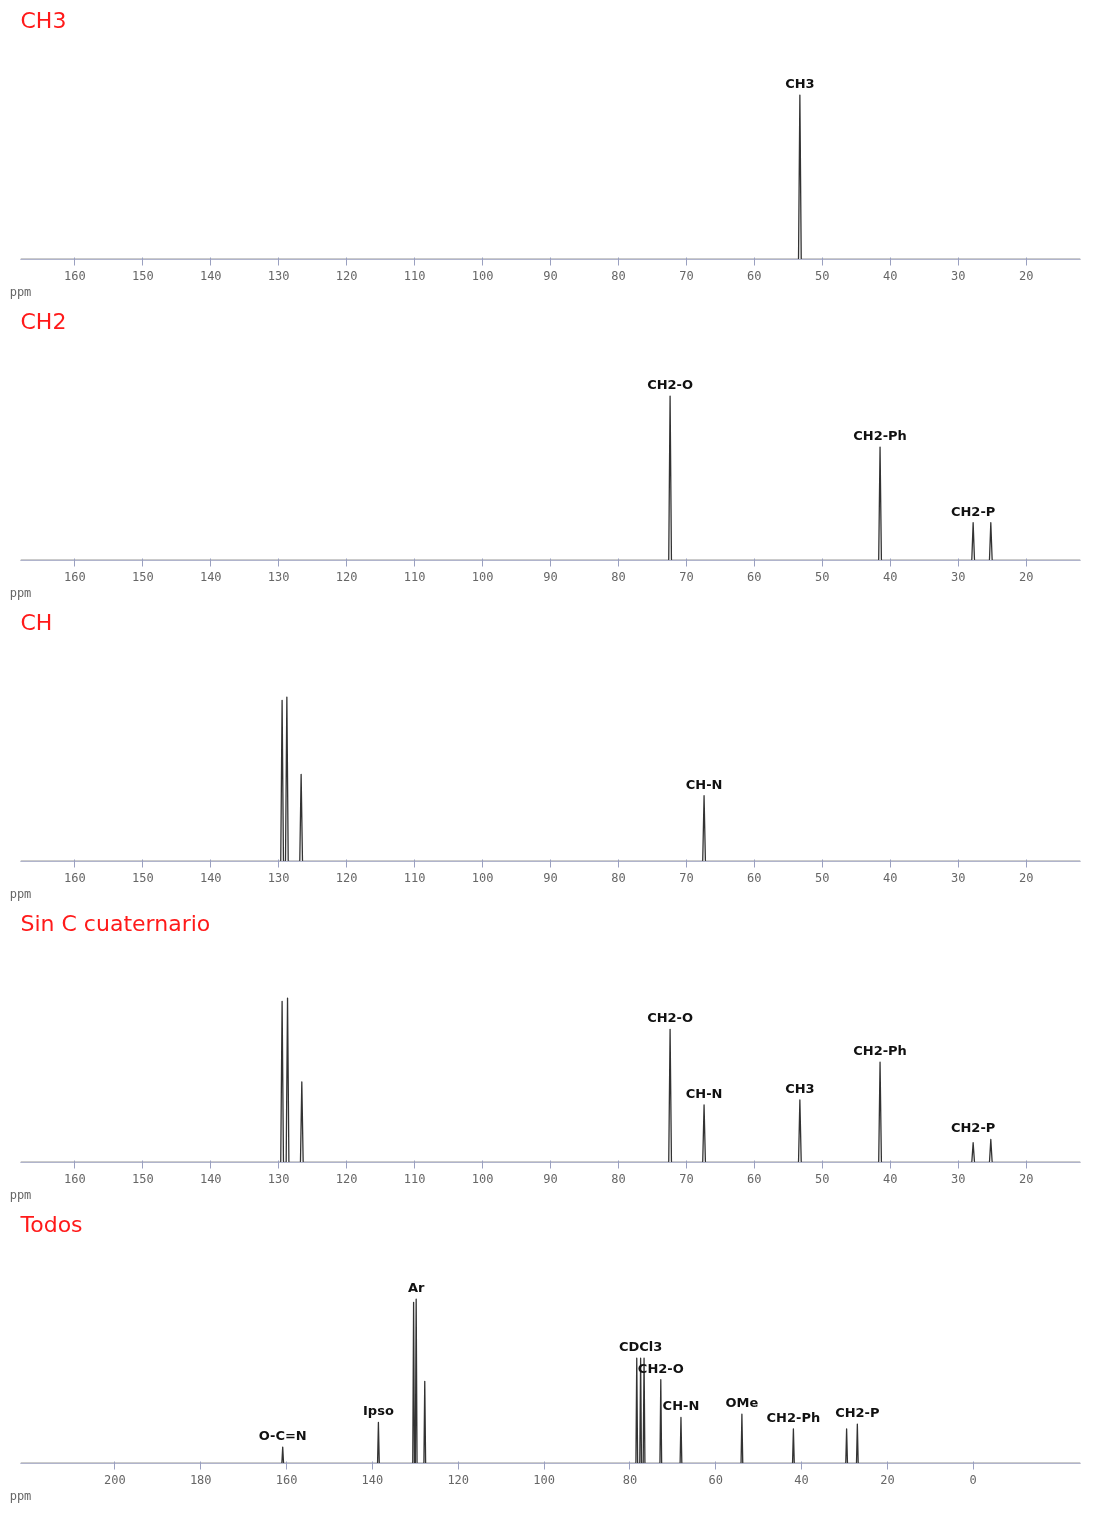 Image resolution: width=1112 pixels, height=1517 pixels. Describe the element at coordinates (51, 1224) in the screenshot. I see `chart-title: Todos` at that location.